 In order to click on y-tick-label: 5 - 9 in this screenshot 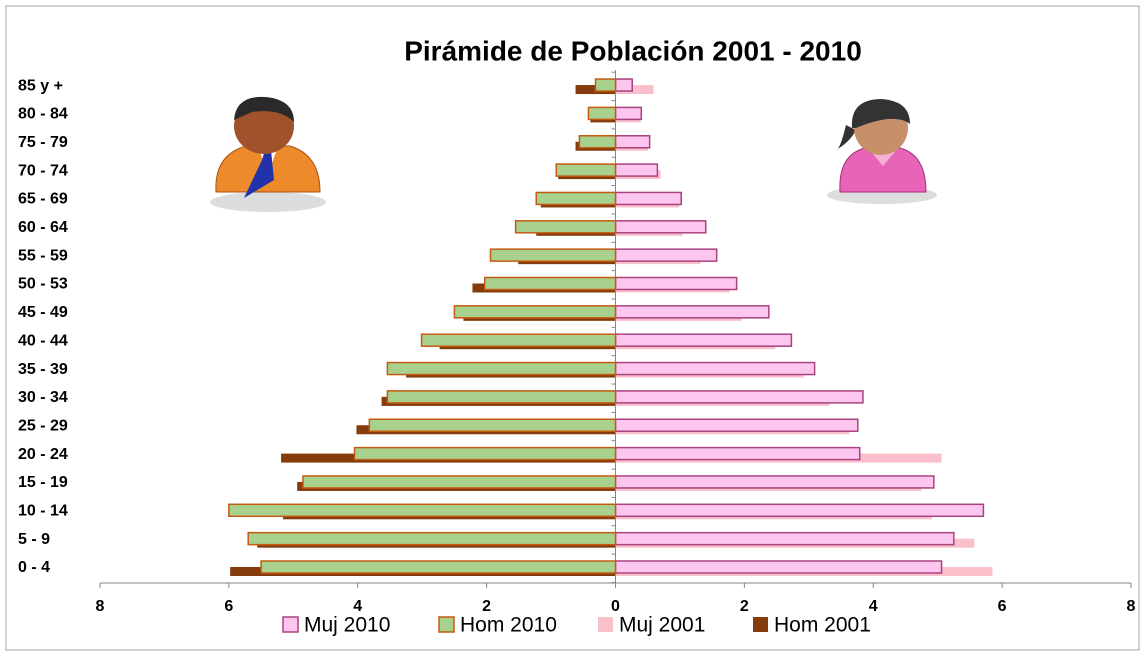, I will do `click(34, 539)`.